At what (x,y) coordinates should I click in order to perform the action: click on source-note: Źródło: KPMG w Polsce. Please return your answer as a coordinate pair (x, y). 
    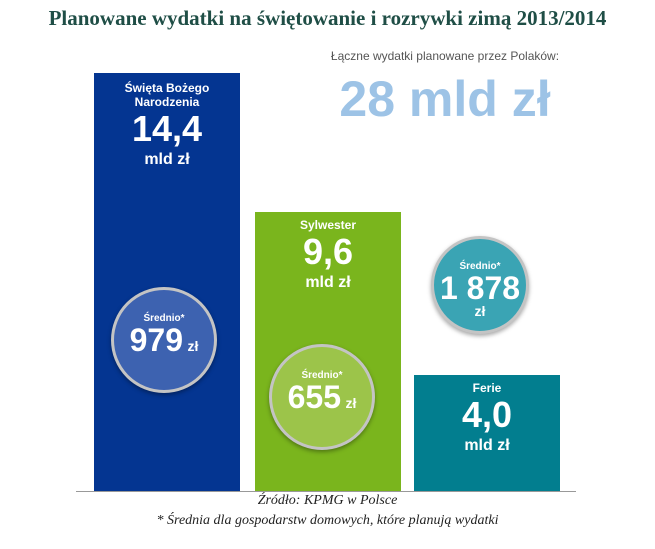
    Looking at the image, I should click on (327, 500).